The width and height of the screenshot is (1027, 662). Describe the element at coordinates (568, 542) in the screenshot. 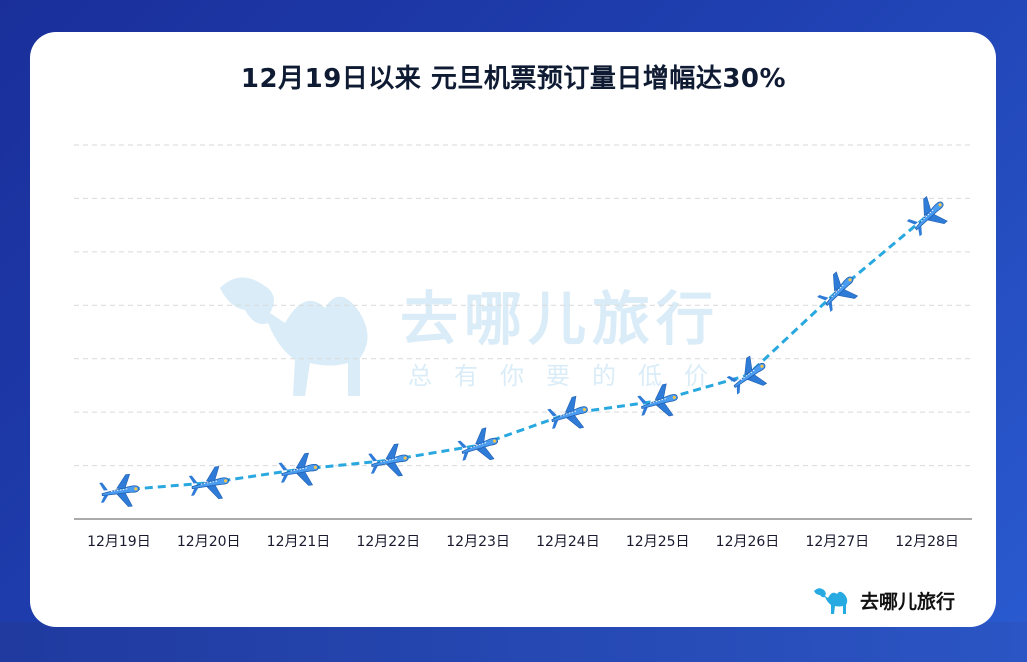

I see `x-tick-label: 12月24日` at that location.